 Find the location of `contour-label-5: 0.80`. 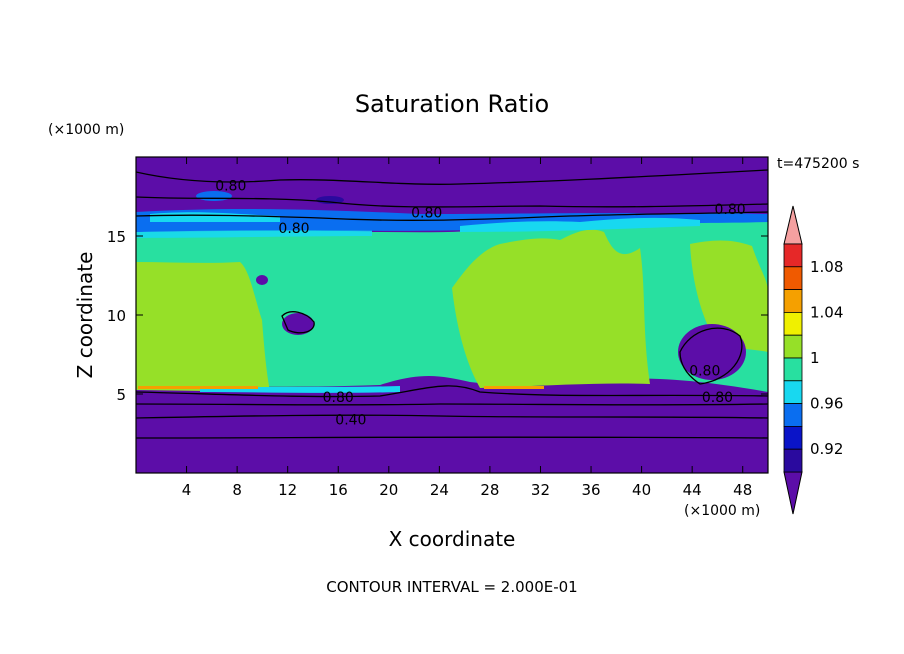

contour-label-5: 0.80 is located at coordinates (338, 398).